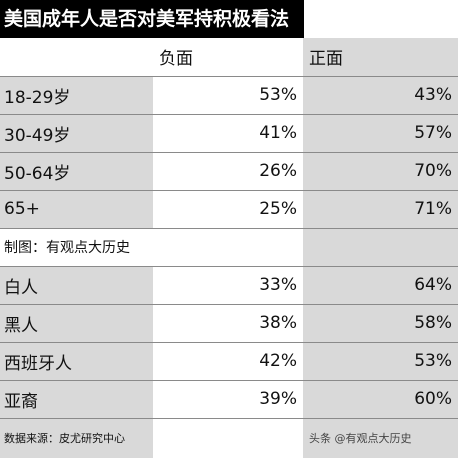  What do you see at coordinates (380, 19) in the screenshot?
I see `title-spacer` at bounding box center [380, 19].